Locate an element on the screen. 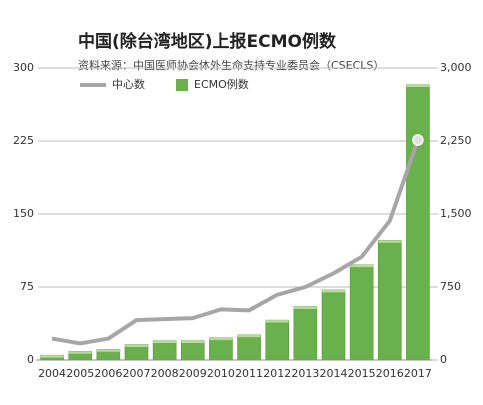  x-tick-label: 2014 is located at coordinates (334, 373).